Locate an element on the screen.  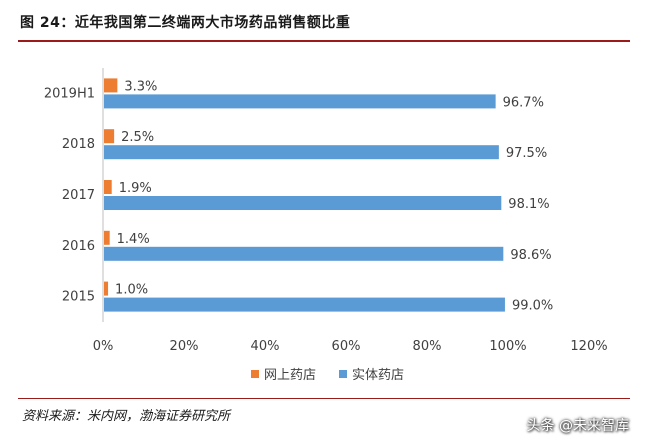
category-label: 2019H1 is located at coordinates (69, 93).